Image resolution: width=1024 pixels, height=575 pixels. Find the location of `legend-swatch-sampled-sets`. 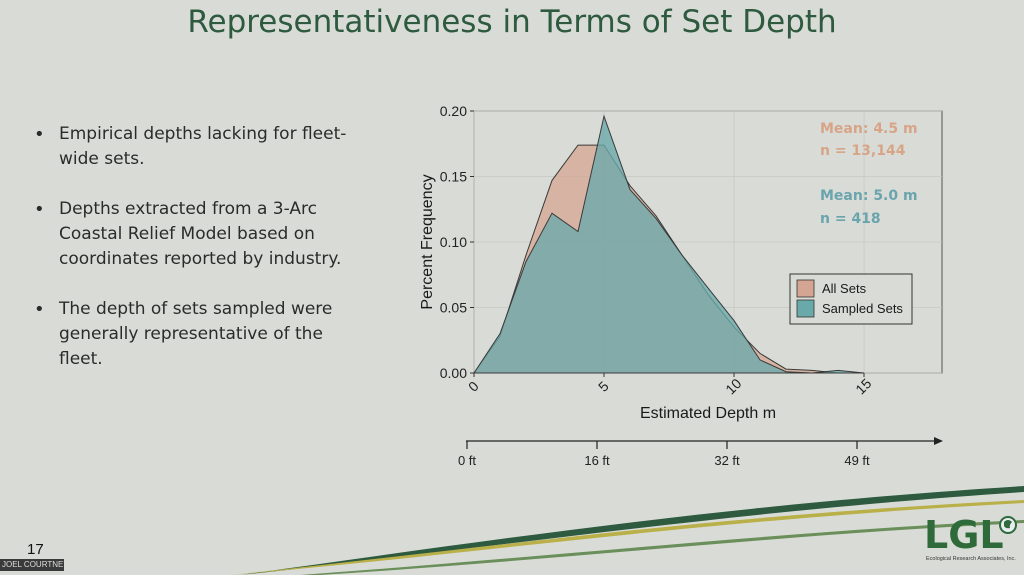

legend-swatch-sampled-sets is located at coordinates (805, 308).